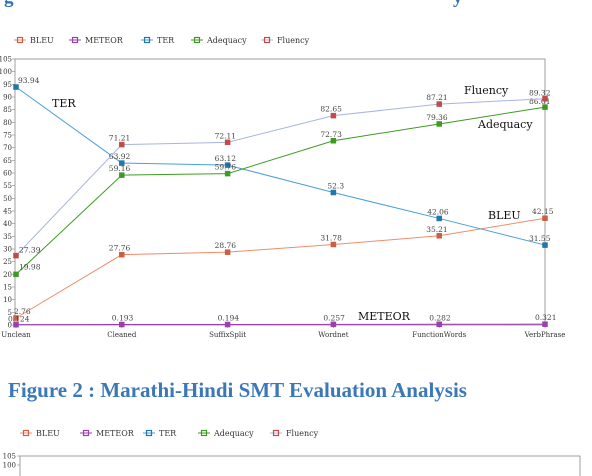  I want to click on y-tick-label: 70, so click(7, 148).